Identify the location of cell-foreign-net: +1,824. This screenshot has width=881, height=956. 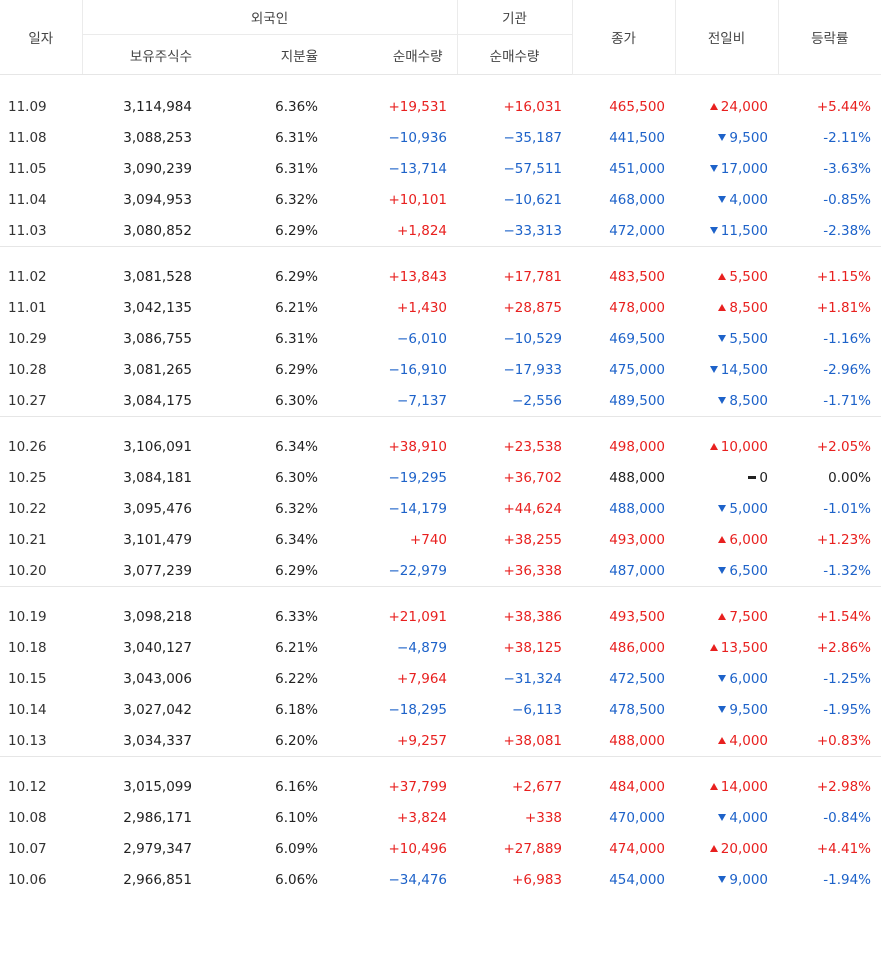
(422, 230).